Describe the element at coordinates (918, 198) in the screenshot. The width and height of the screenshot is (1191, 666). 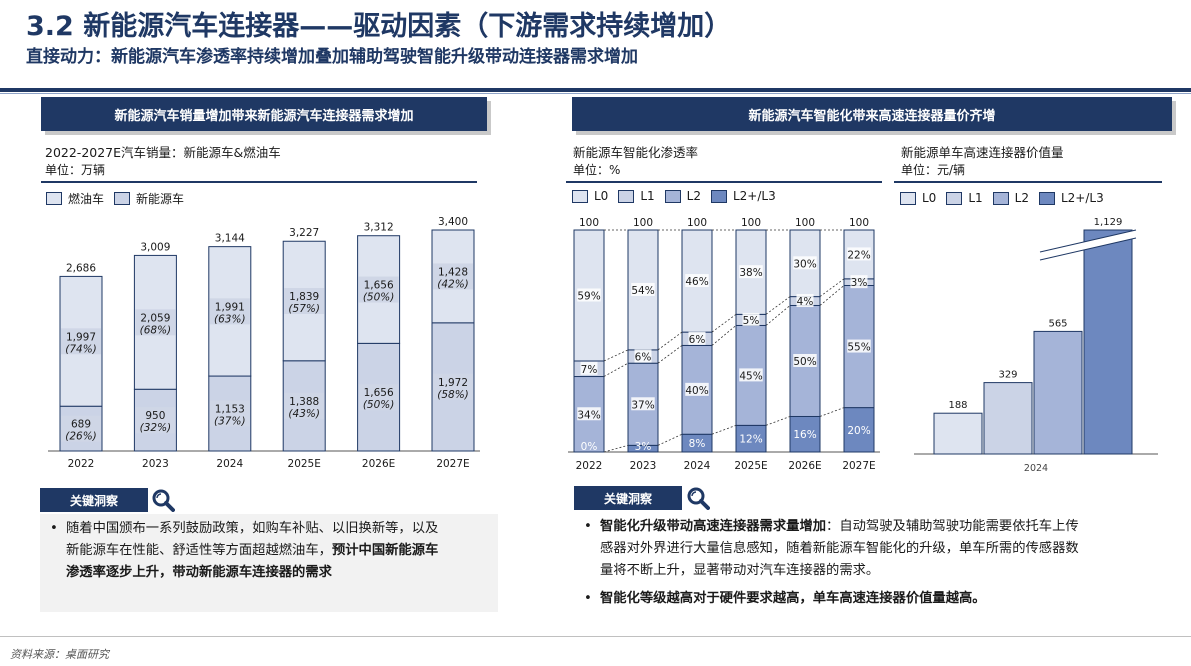
I see `legend-item-l0: L0` at that location.